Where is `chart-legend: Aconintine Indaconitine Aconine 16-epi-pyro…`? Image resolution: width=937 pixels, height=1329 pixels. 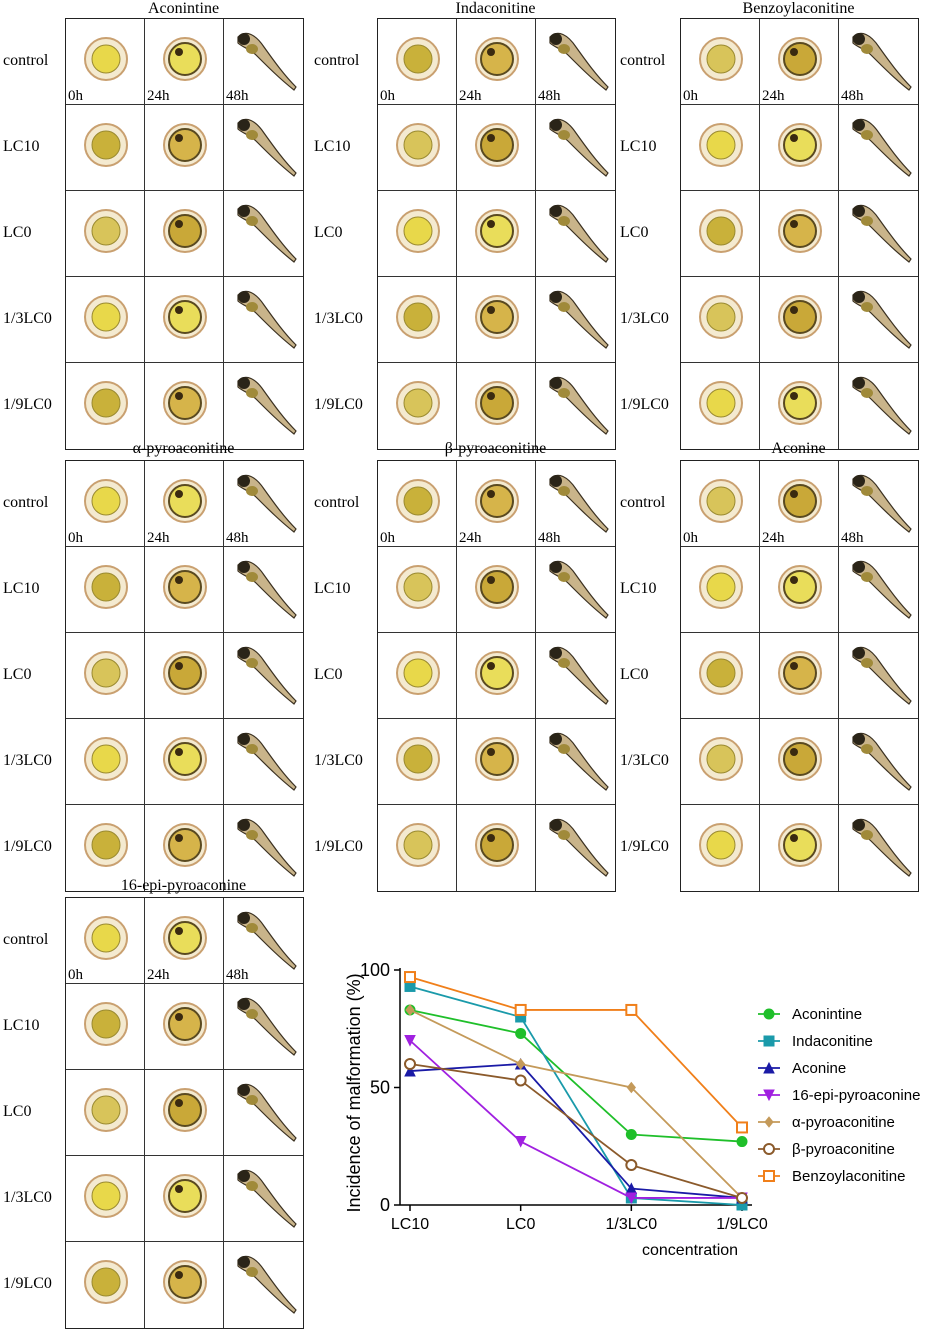
chart-legend: Aconintine Indaconitine Aconine 16-epi-pyro… is located at coordinates (839, 1095).